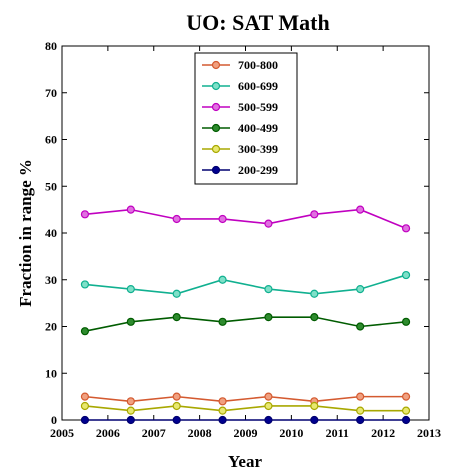 The height and width of the screenshot is (473, 474). Describe the element at coordinates (258, 170) in the screenshot. I see `legend-label: 200-299` at that location.